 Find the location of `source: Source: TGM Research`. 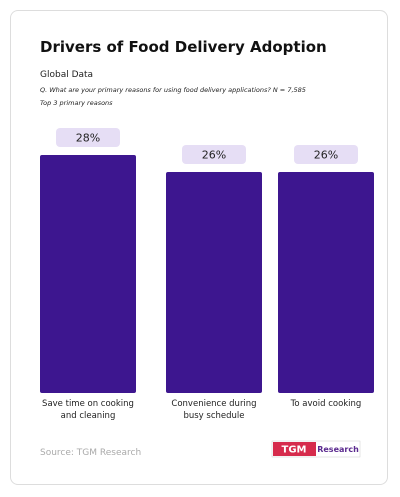

source: Source: TGM Research is located at coordinates (90, 453).